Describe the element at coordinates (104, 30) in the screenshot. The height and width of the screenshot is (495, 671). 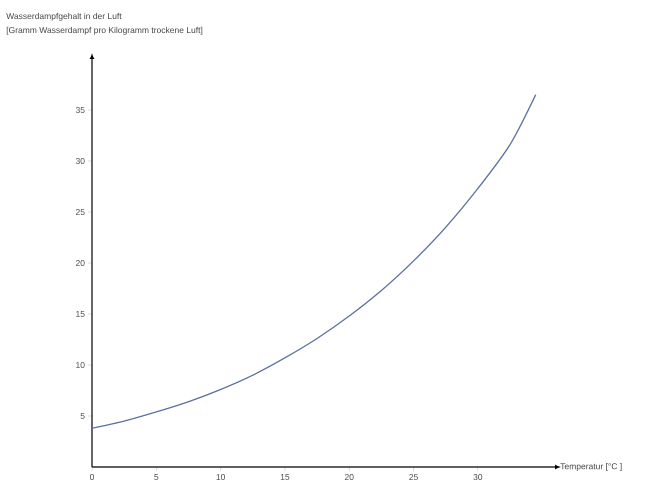
I see `text: [Gramm Wasserdampf pro Kilogramm trockene Luft]` at that location.